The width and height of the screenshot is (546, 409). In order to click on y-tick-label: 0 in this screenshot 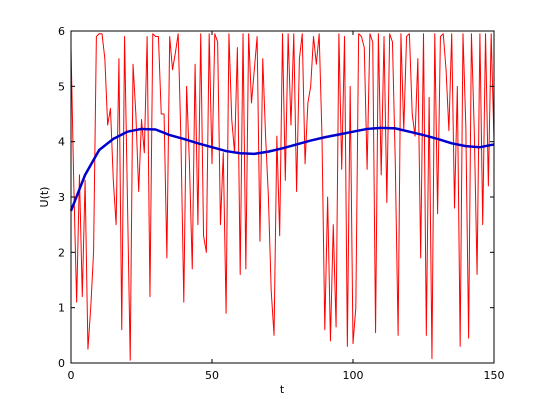, I will do `click(61, 363)`.